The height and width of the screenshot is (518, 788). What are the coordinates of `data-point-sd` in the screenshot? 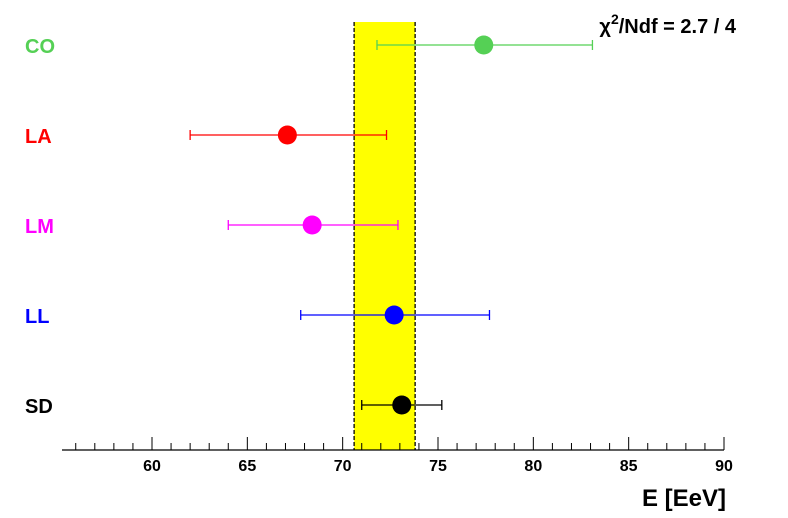 It's located at (402, 405).